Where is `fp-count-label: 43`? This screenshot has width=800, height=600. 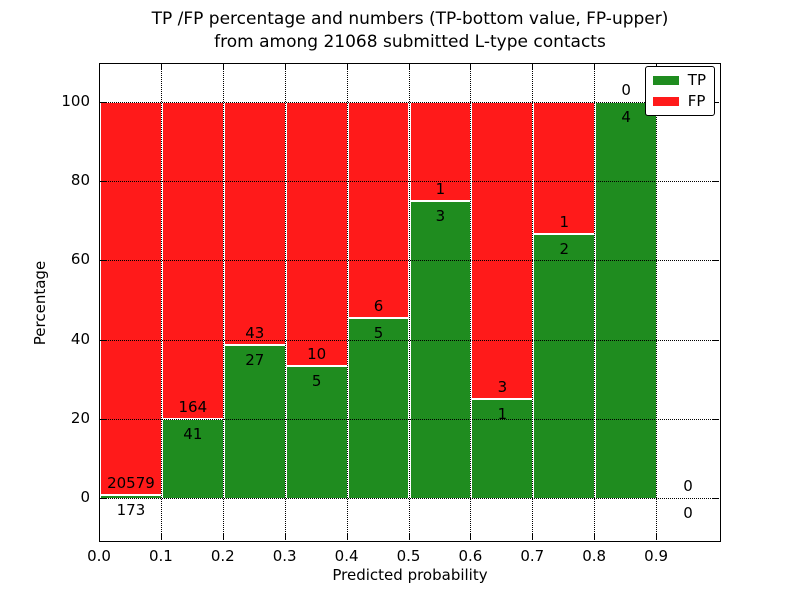 fp-count-label: 43 is located at coordinates (255, 333).